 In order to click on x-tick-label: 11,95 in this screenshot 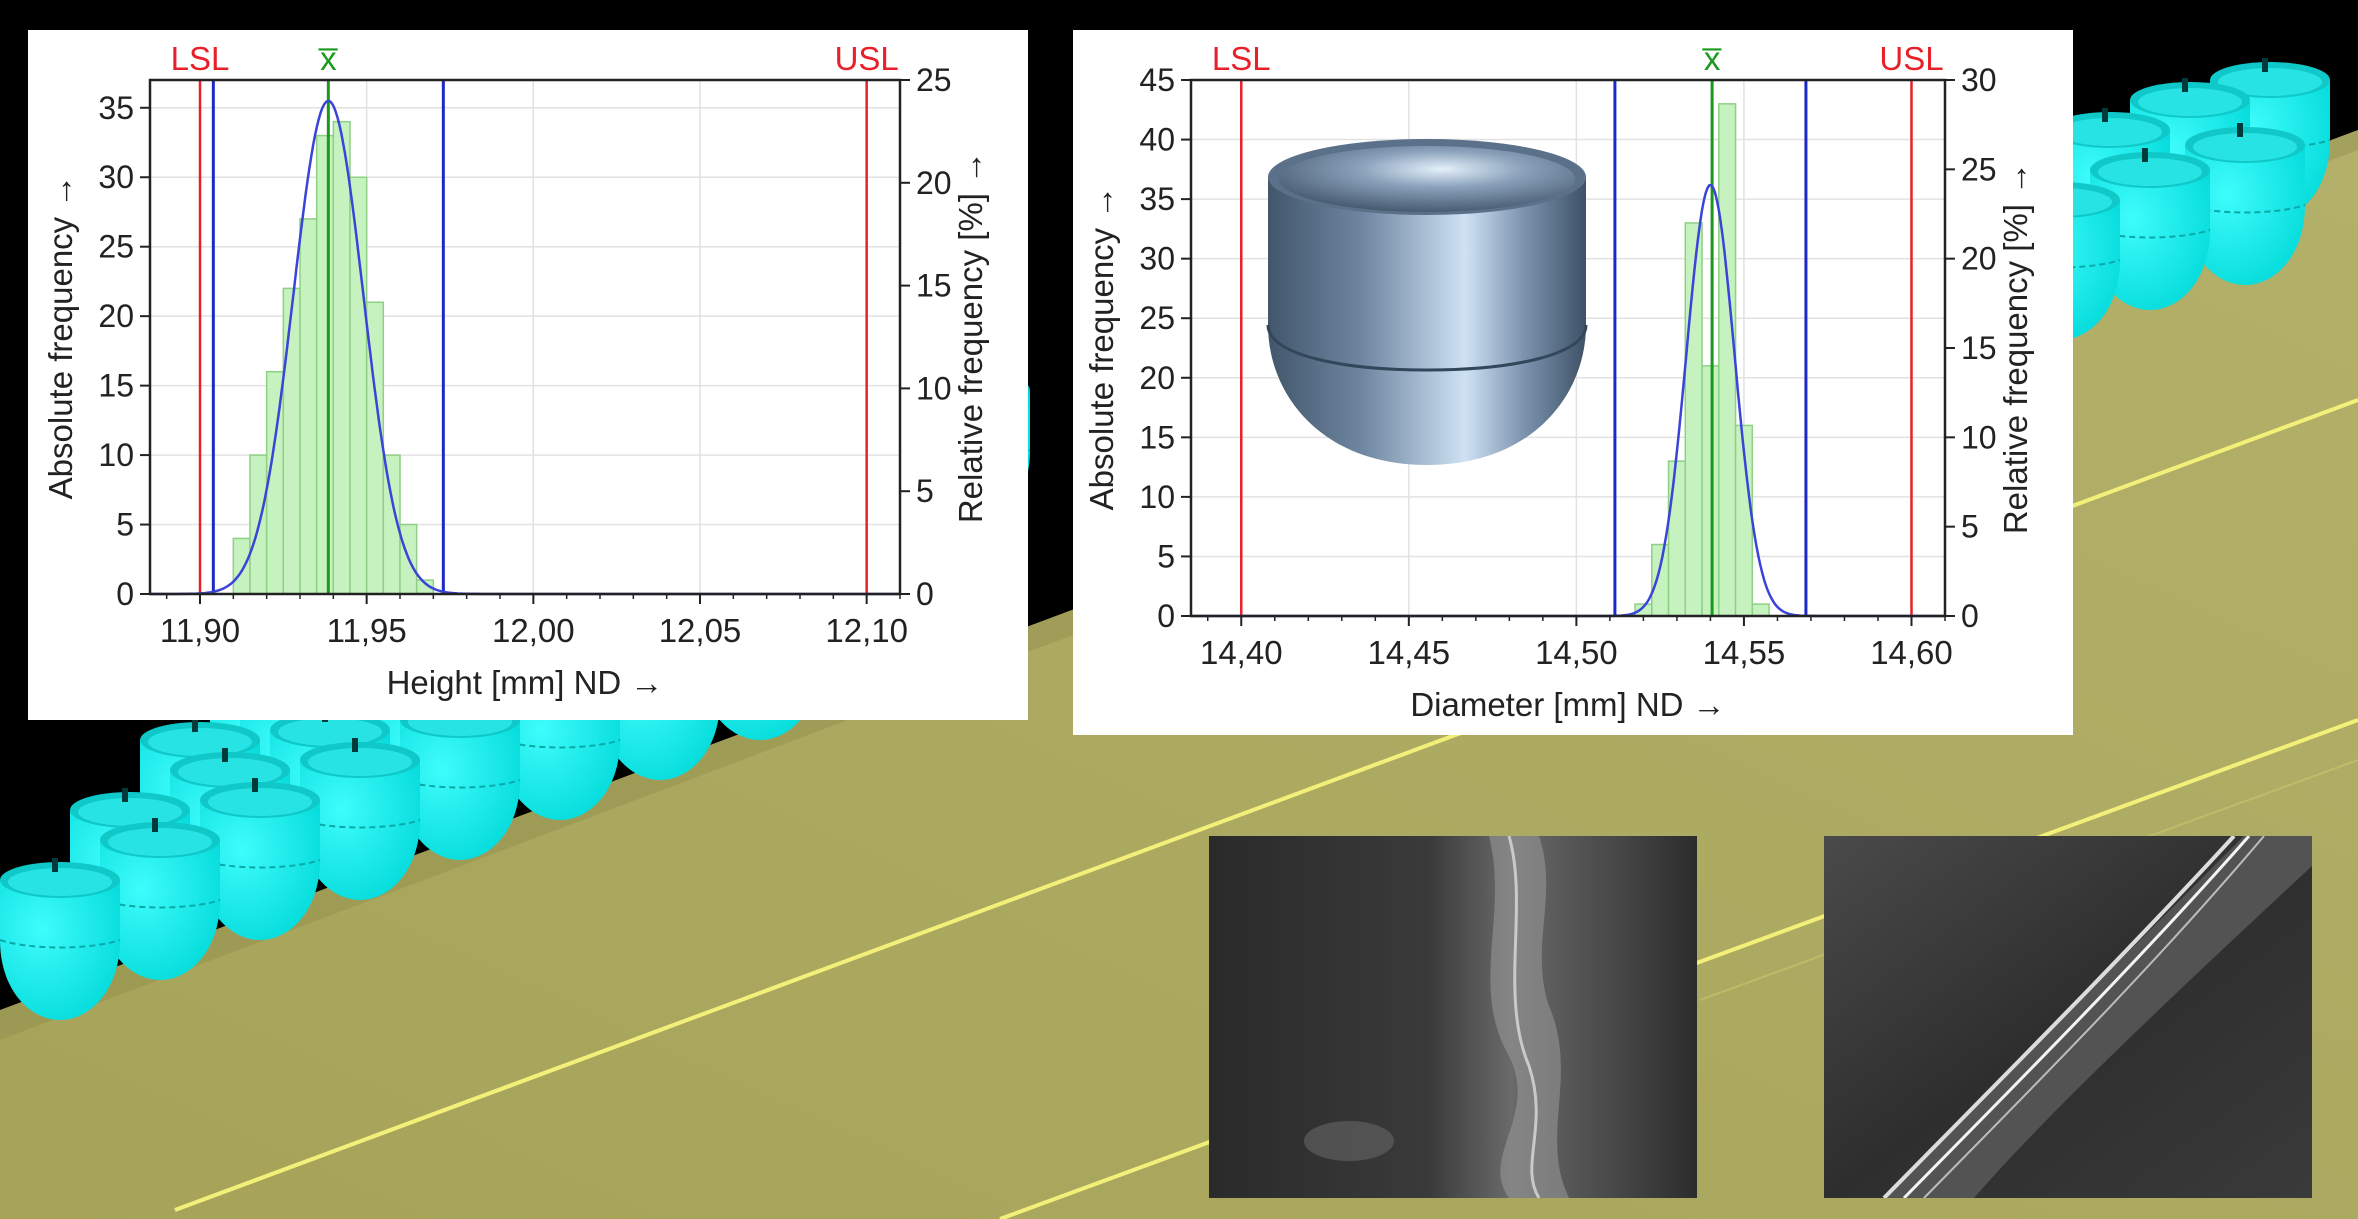, I will do `click(367, 630)`.